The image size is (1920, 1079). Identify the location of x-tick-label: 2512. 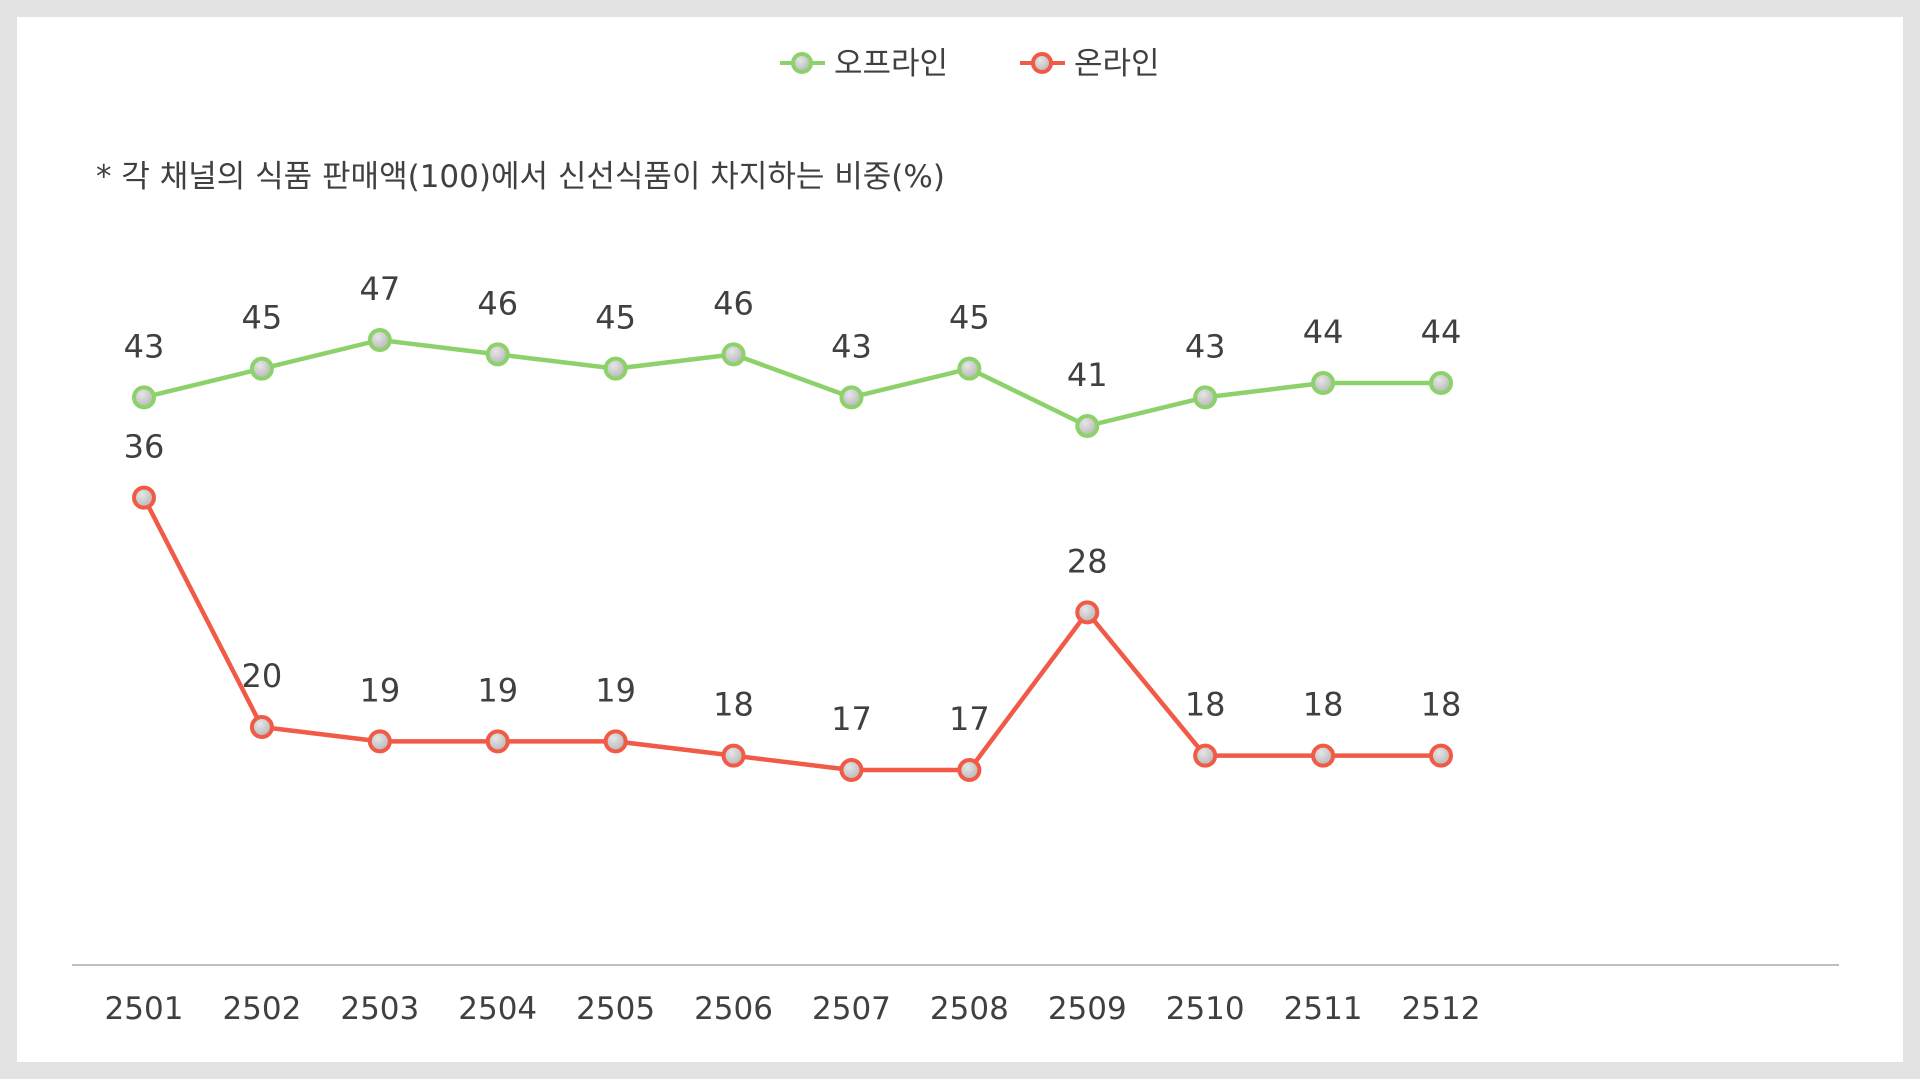
(1441, 1009).